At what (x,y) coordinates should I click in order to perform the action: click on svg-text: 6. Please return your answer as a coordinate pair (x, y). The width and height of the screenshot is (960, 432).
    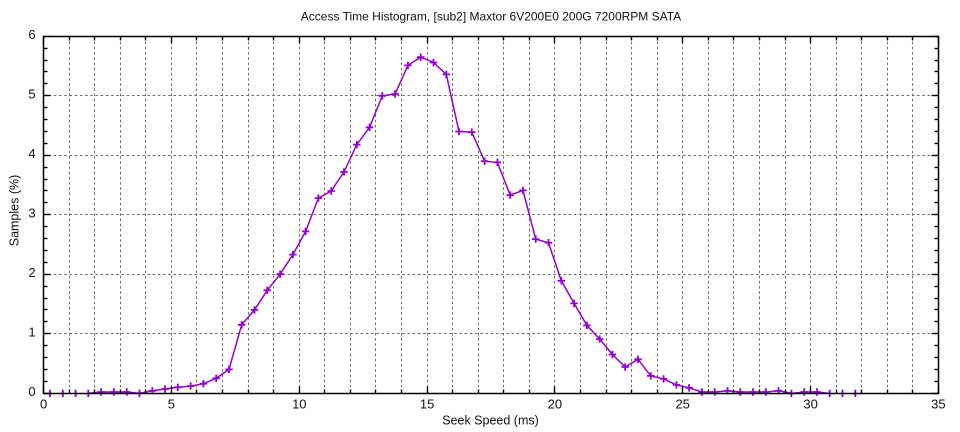
    Looking at the image, I should click on (31, 34).